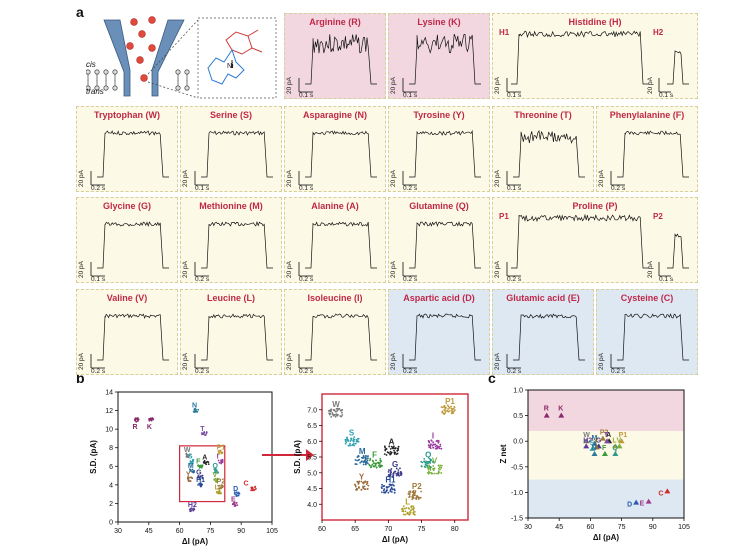 This screenshot has height=551, width=756. Describe the element at coordinates (658, 216) in the screenshot. I see `sub-level-label: P2` at that location.